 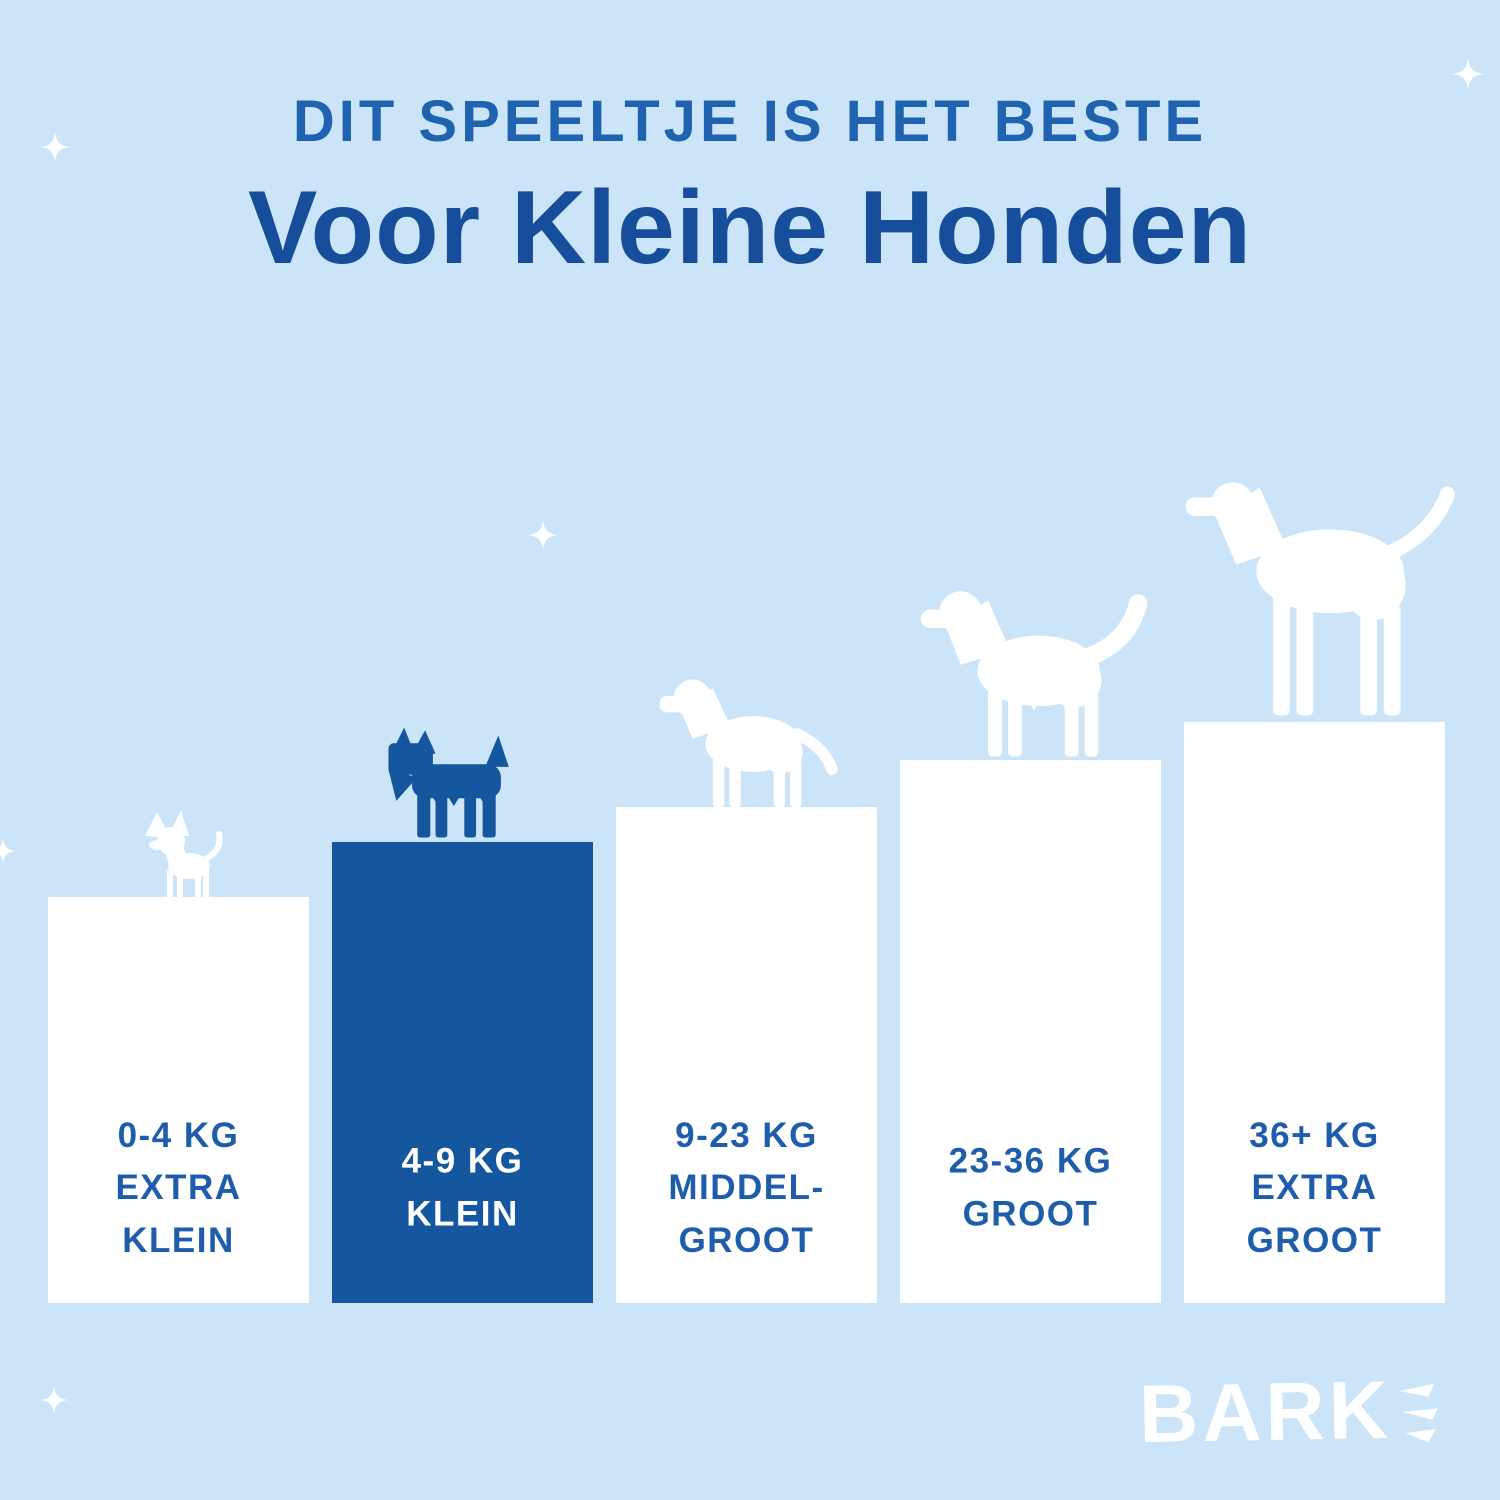 What do you see at coordinates (1265, 1412) in the screenshot?
I see `bark-logo-text: BARK` at bounding box center [1265, 1412].